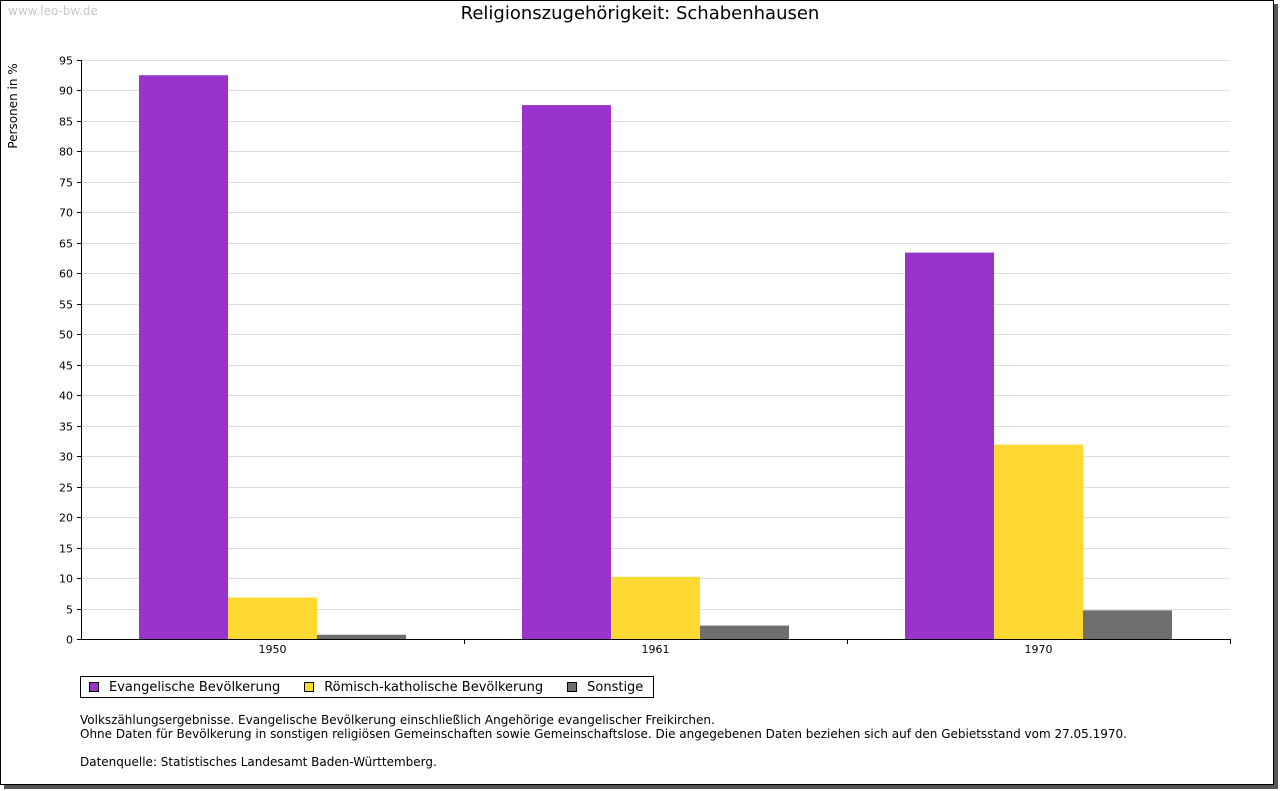  Describe the element at coordinates (66, 91) in the screenshot. I see `y-tick-label: 90` at that location.